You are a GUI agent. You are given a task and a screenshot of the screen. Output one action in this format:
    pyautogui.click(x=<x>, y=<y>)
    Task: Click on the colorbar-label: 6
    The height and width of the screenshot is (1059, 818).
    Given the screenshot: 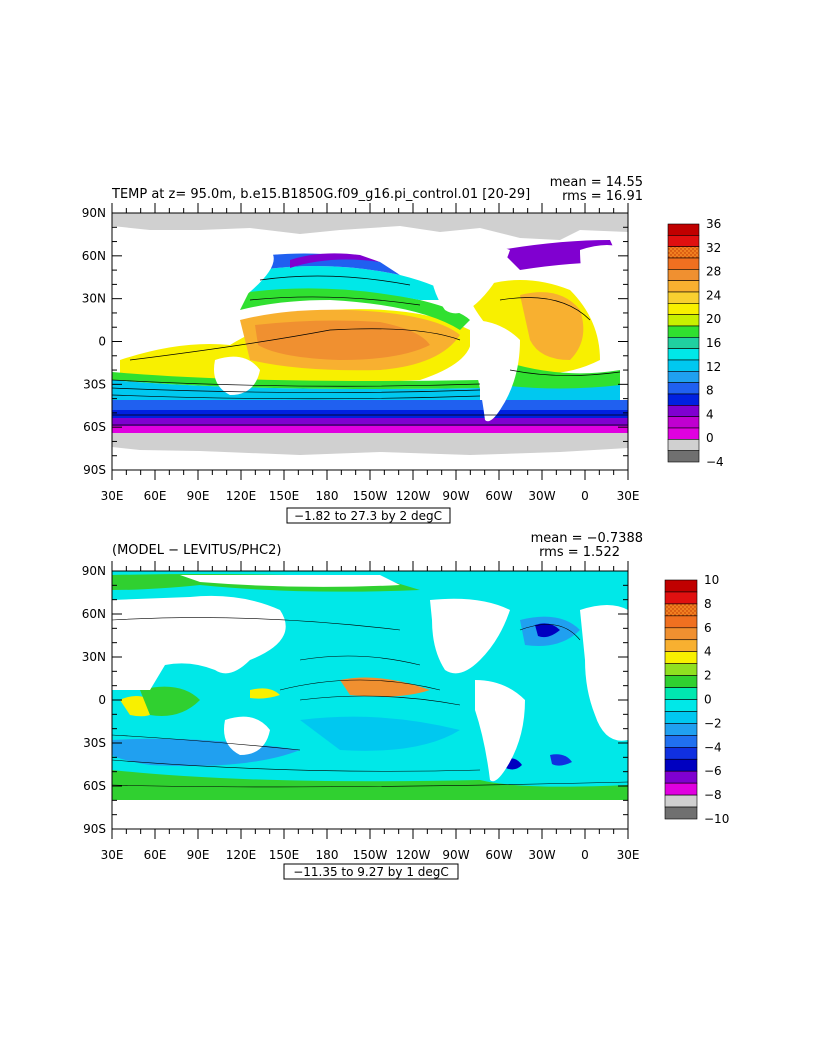 What is the action you would take?
    pyautogui.click(x=708, y=628)
    